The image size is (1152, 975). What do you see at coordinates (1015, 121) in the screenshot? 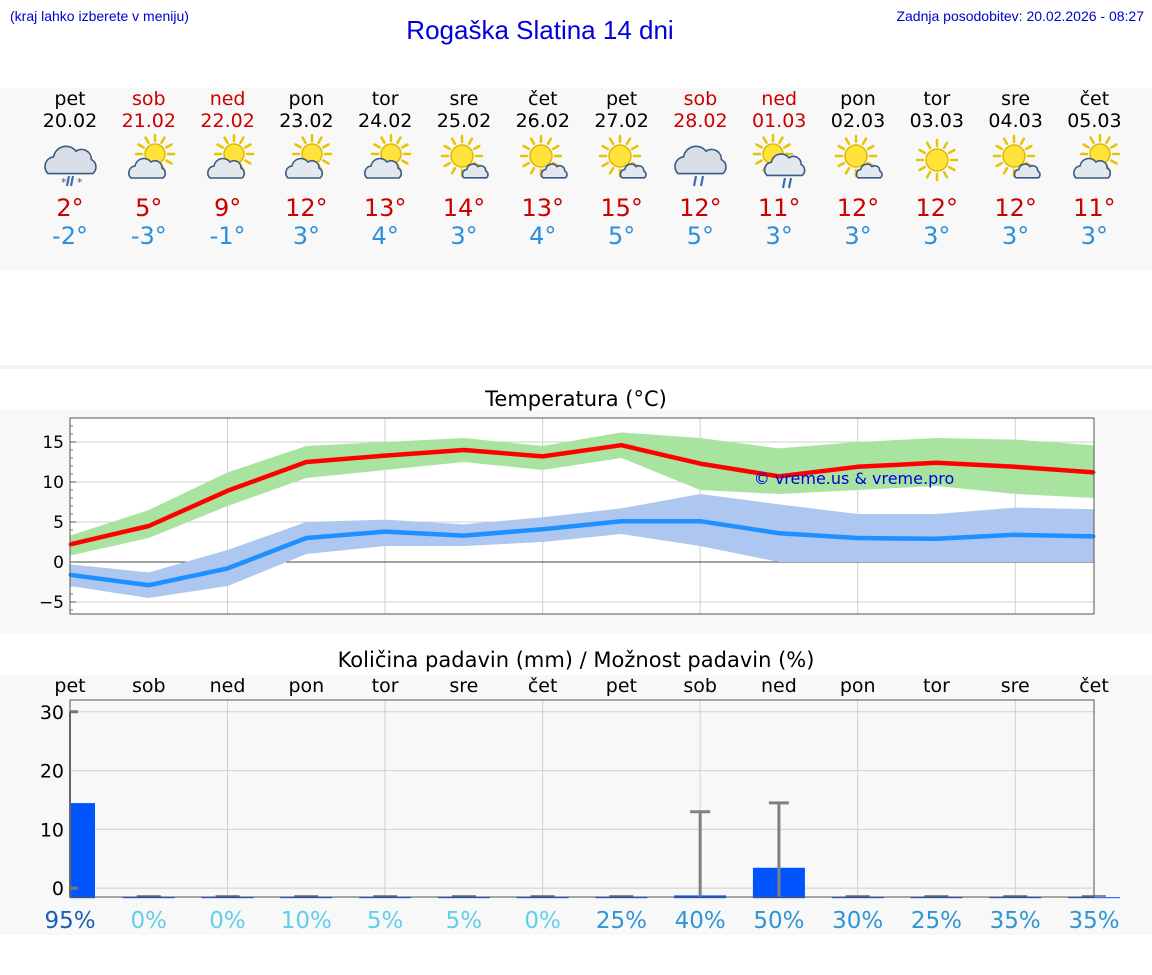
I see `day-date: 04.03` at bounding box center [1015, 121].